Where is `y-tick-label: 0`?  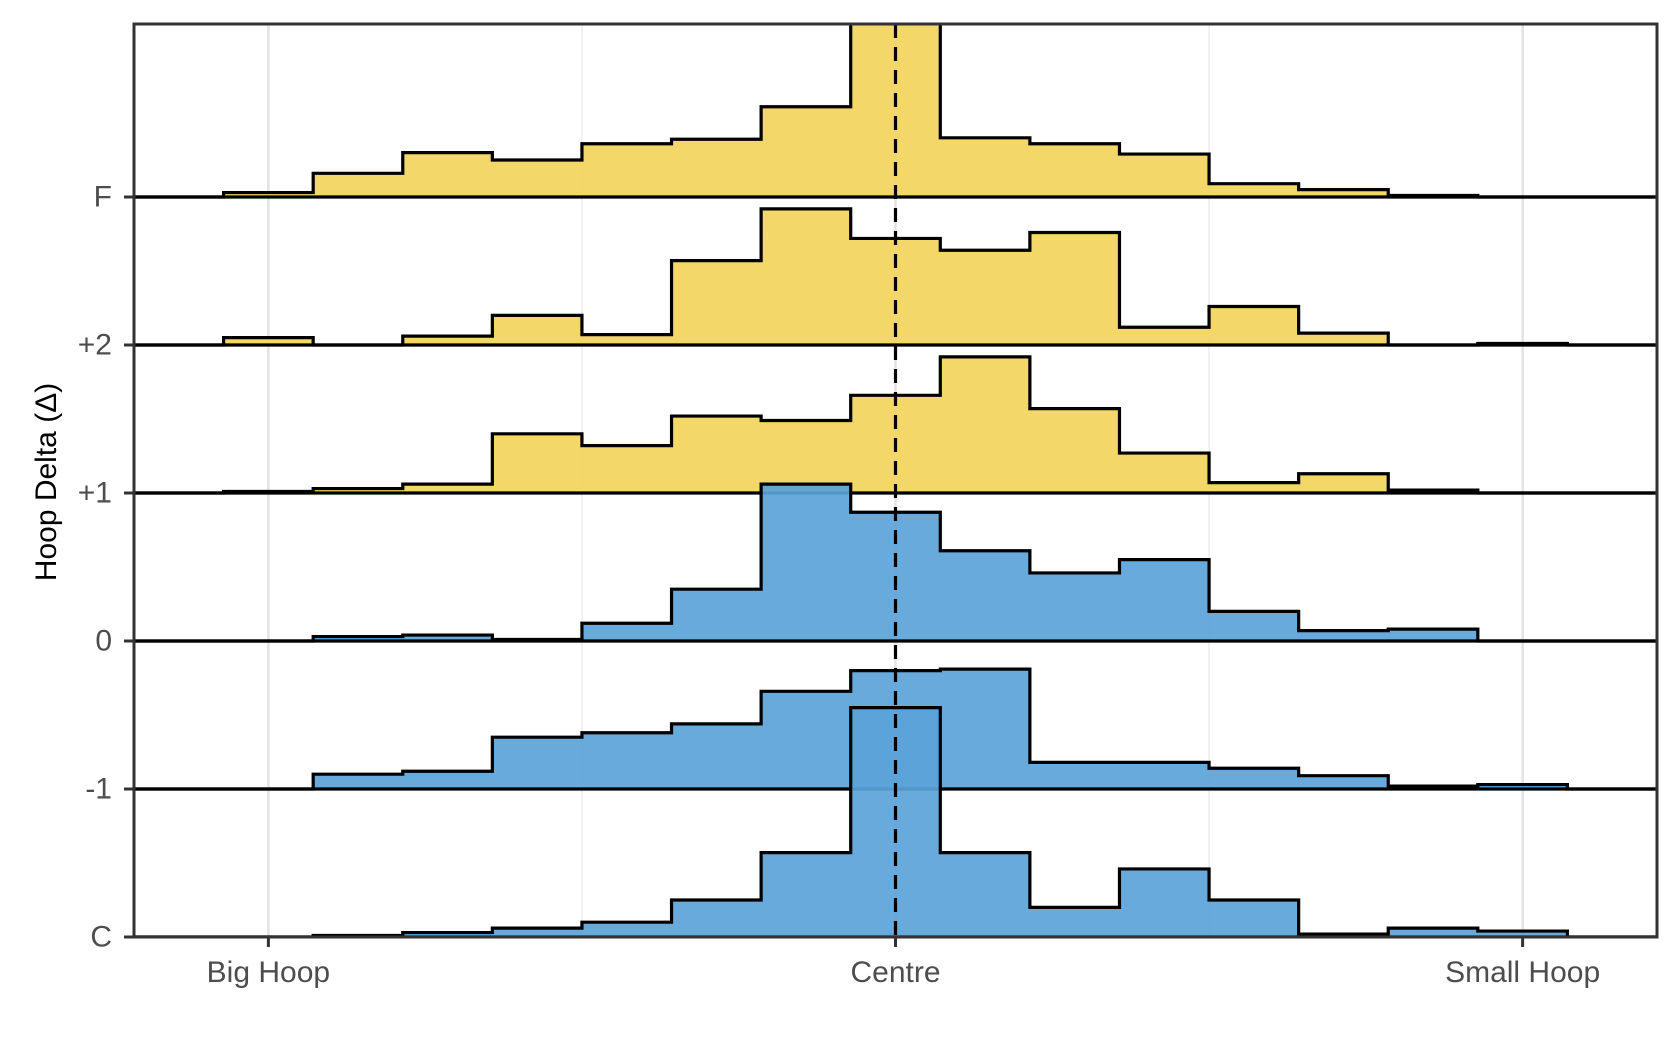 y-tick-label: 0 is located at coordinates (103, 641).